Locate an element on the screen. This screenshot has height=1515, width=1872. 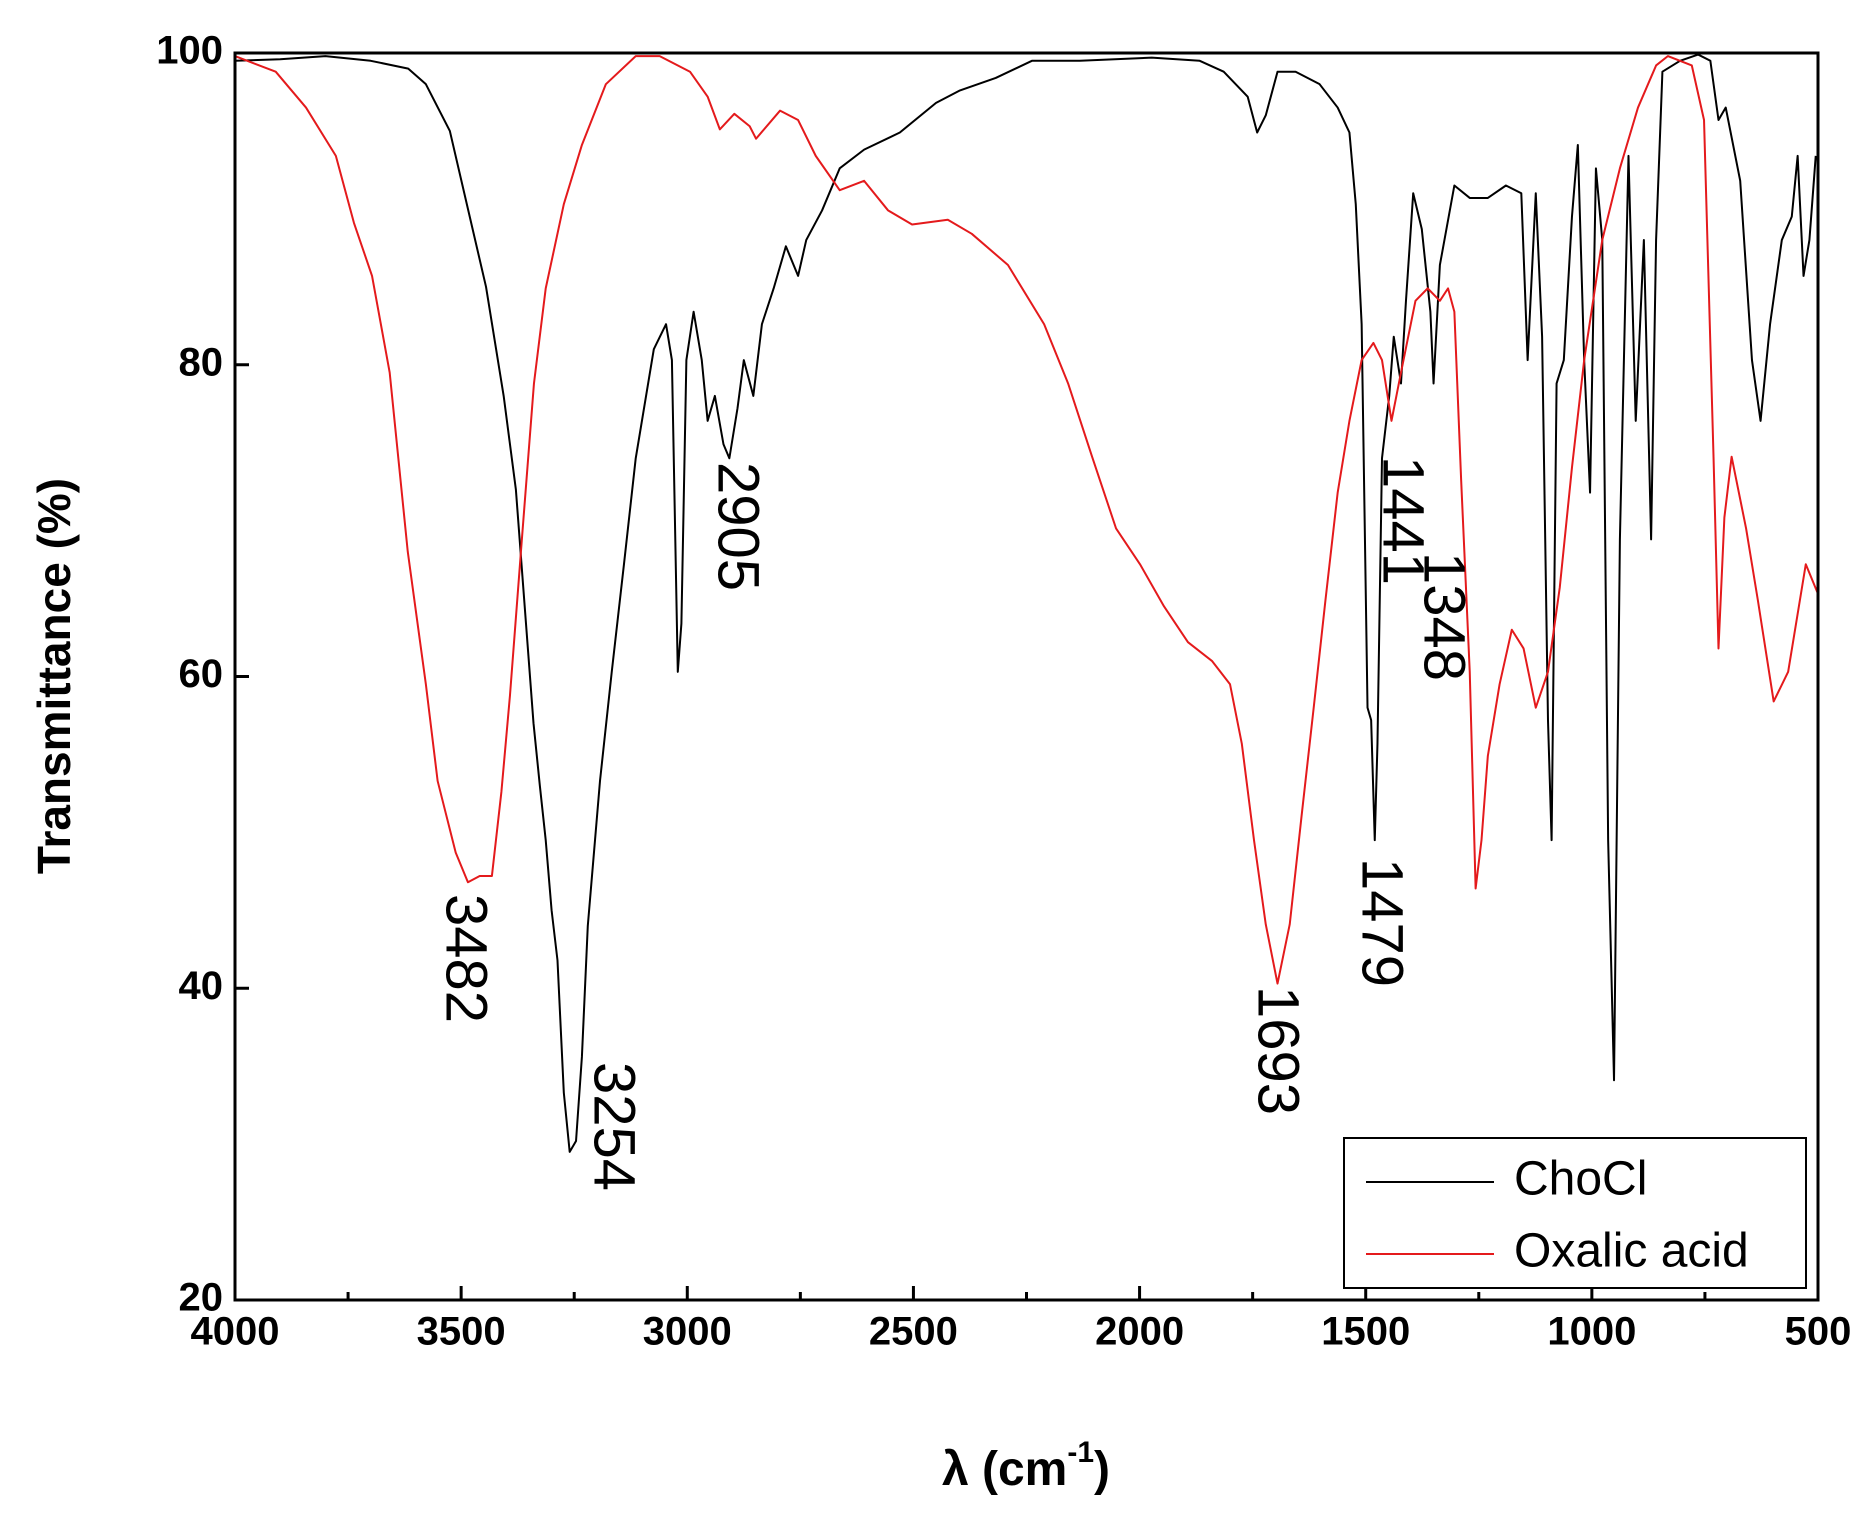
y-tick-label: 20 is located at coordinates (201, 1298).